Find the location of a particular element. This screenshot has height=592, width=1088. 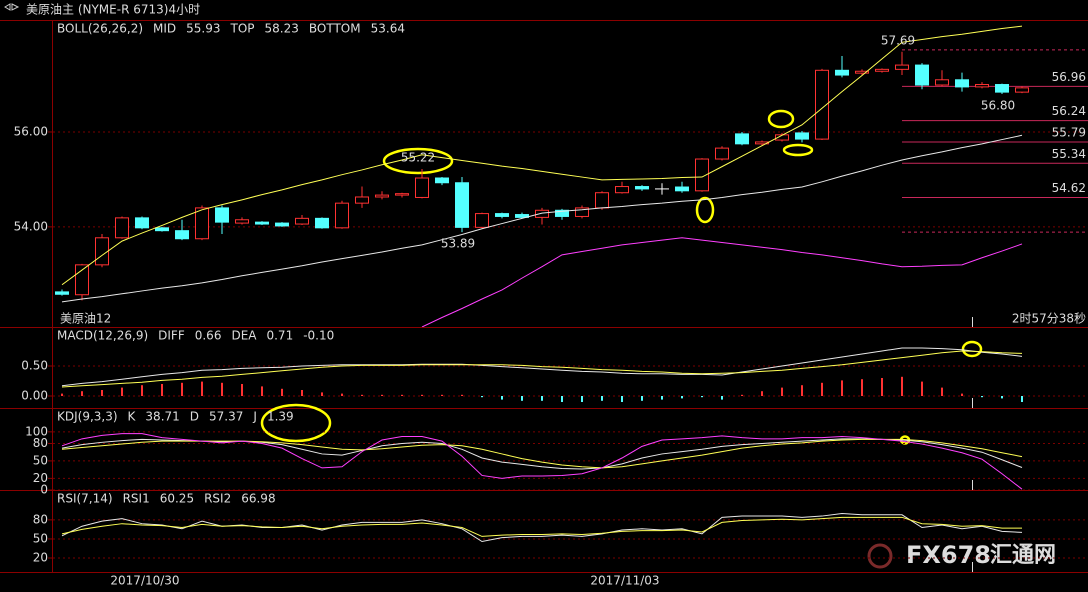

panel is located at coordinates (570, 460).